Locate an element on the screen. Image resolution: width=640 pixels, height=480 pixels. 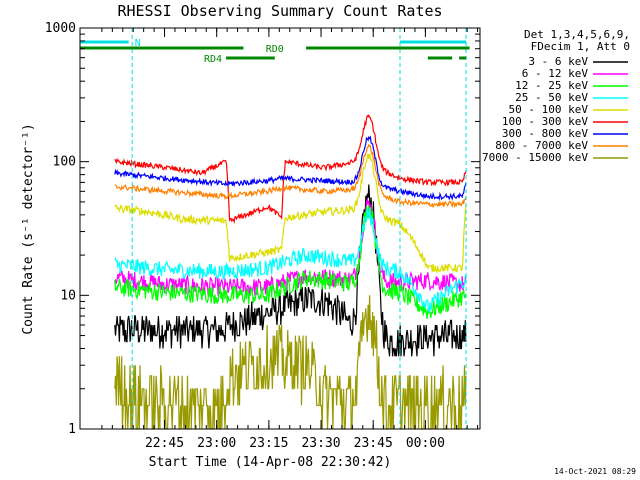
legend-label-0: 3 - 6 keV is located at coordinates (558, 61).